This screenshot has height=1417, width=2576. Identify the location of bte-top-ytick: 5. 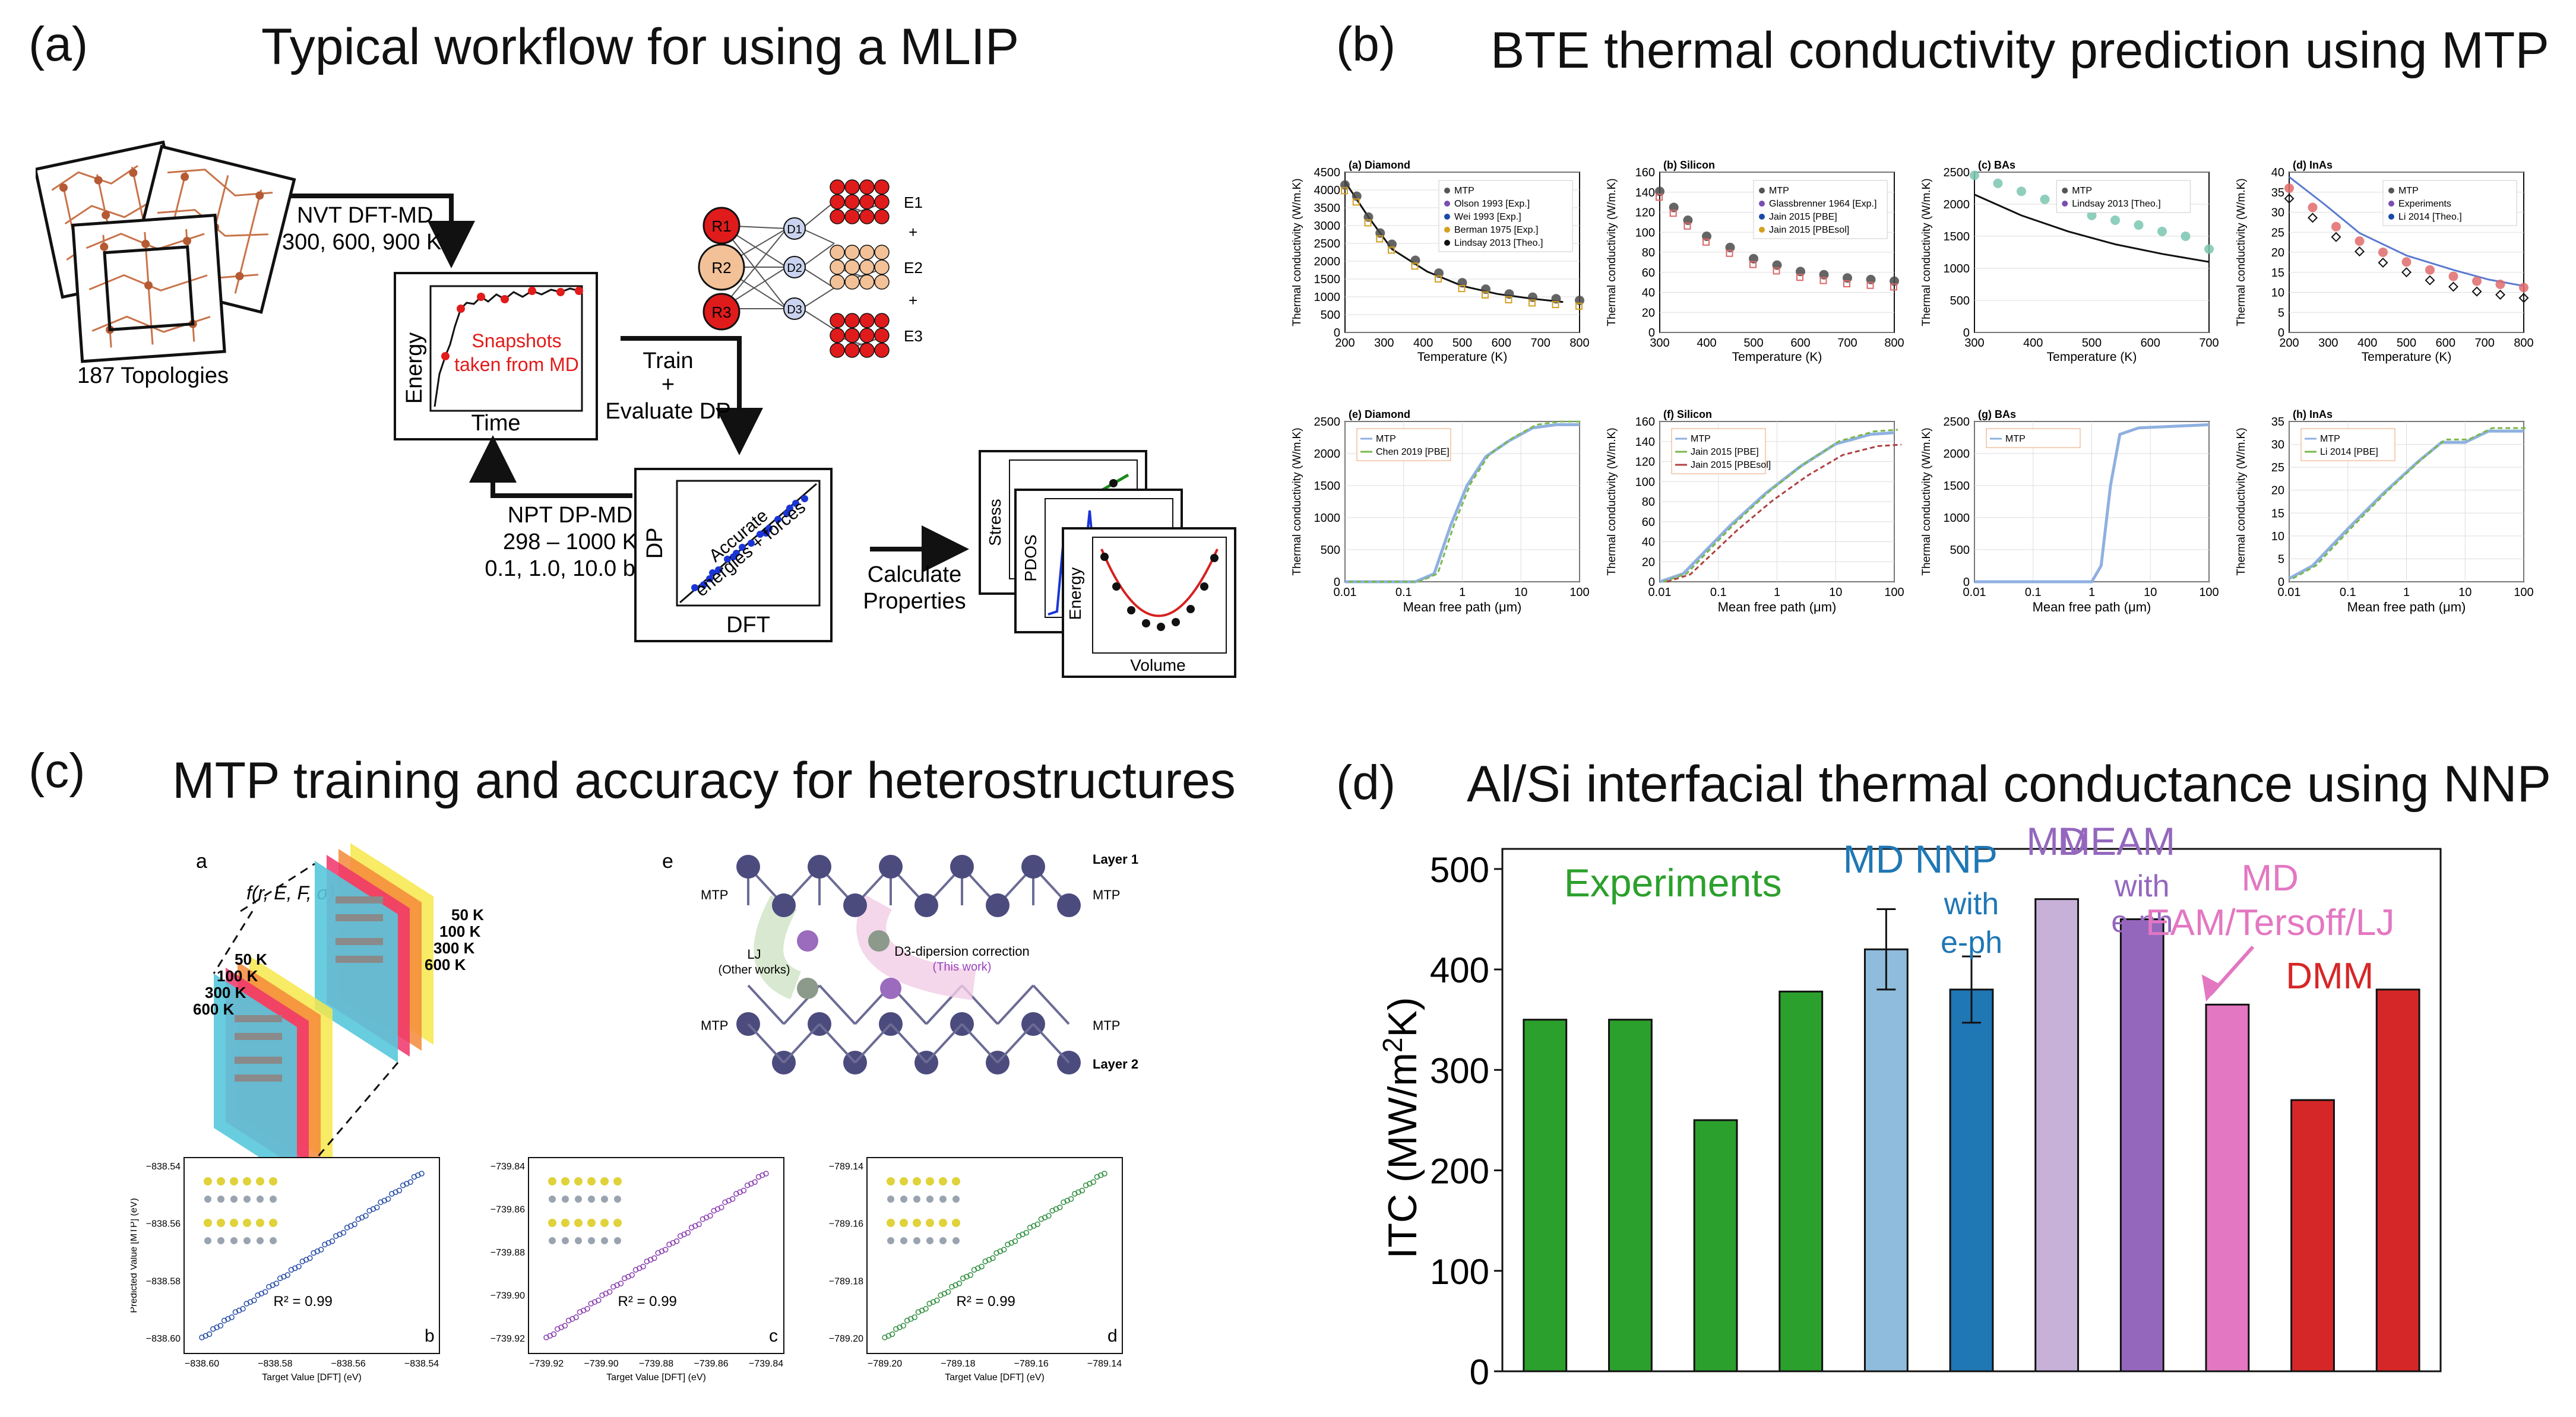
(2281, 313).